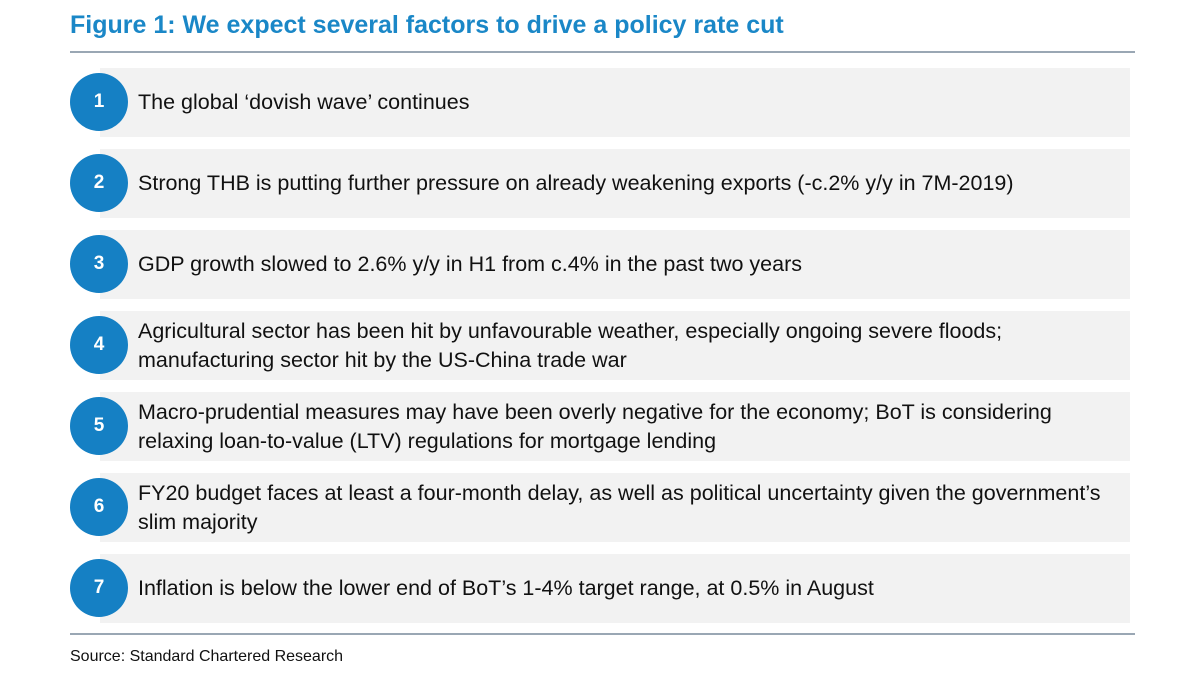 Image resolution: width=1200 pixels, height=677 pixels. Describe the element at coordinates (207, 656) in the screenshot. I see `source-note: Source: Standard Chartered Research` at that location.